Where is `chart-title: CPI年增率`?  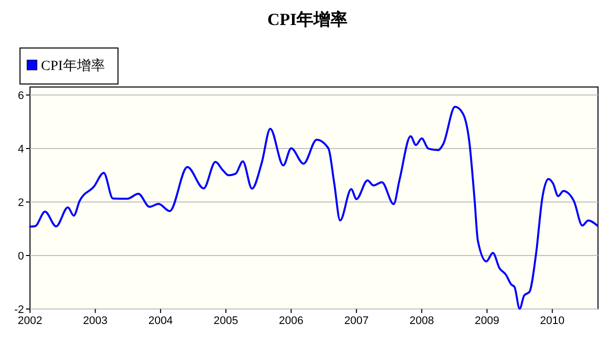 chart-title: CPI年增率 is located at coordinates (307, 19).